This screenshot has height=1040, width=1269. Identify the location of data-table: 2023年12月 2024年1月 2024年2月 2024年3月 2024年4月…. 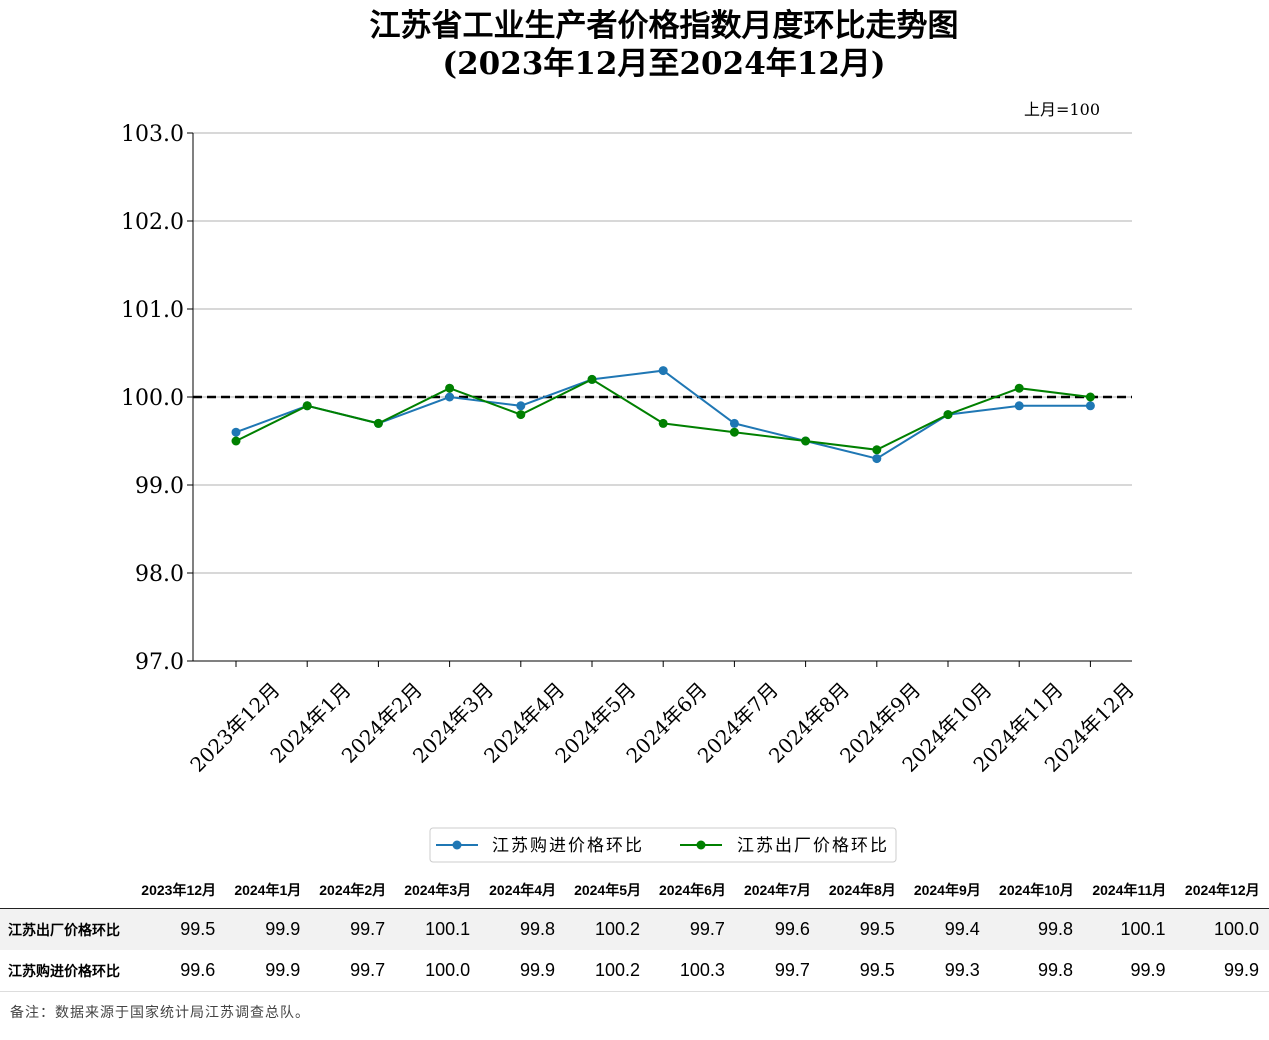
(634, 932).